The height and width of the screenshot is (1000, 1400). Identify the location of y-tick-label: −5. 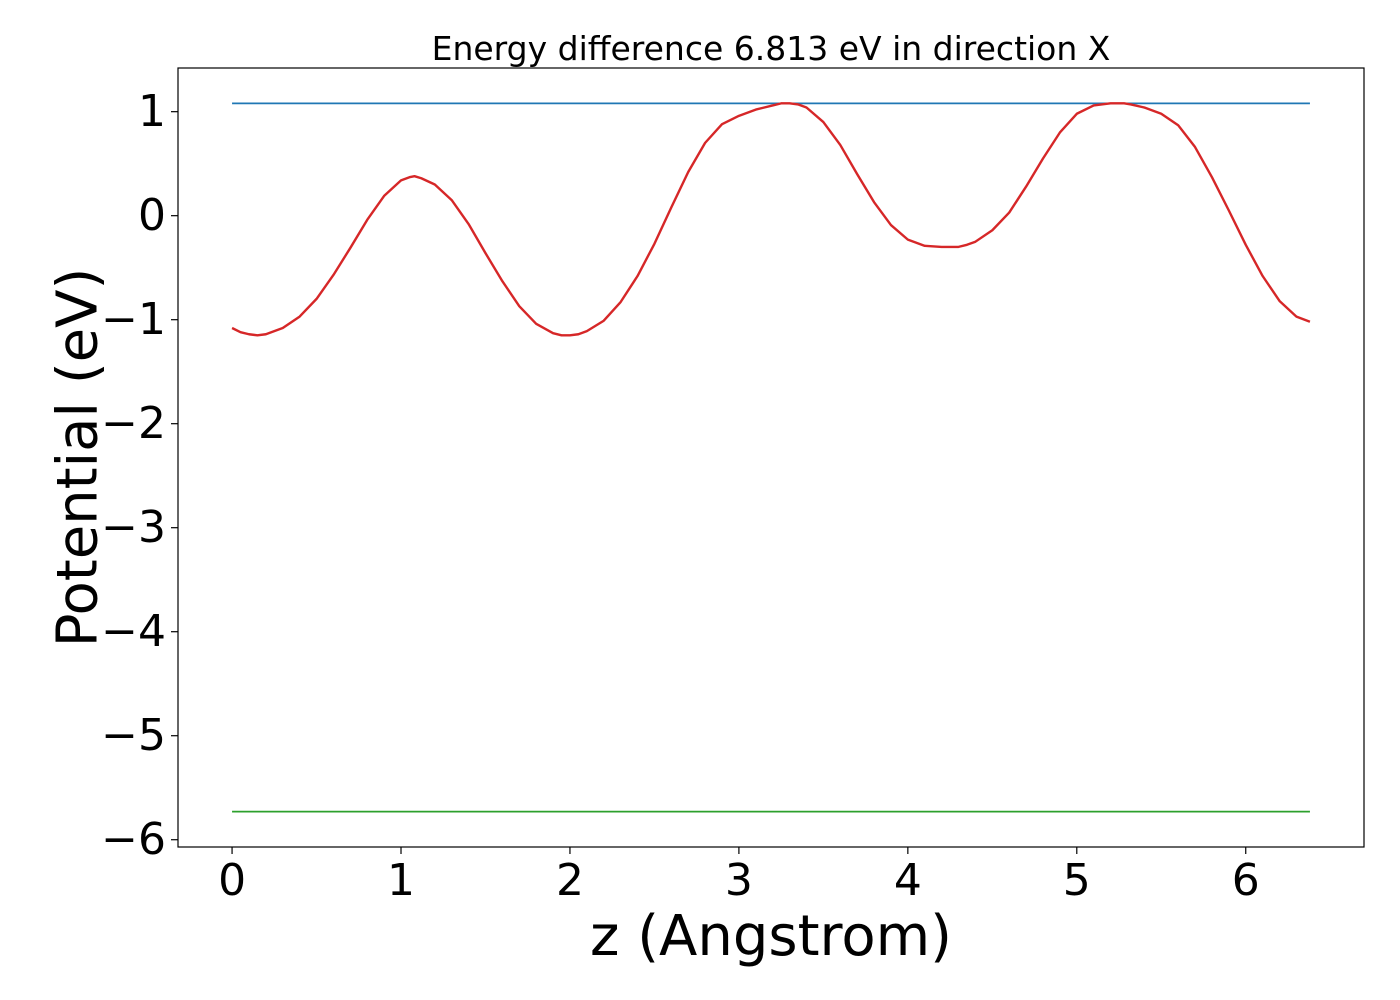
(133, 735).